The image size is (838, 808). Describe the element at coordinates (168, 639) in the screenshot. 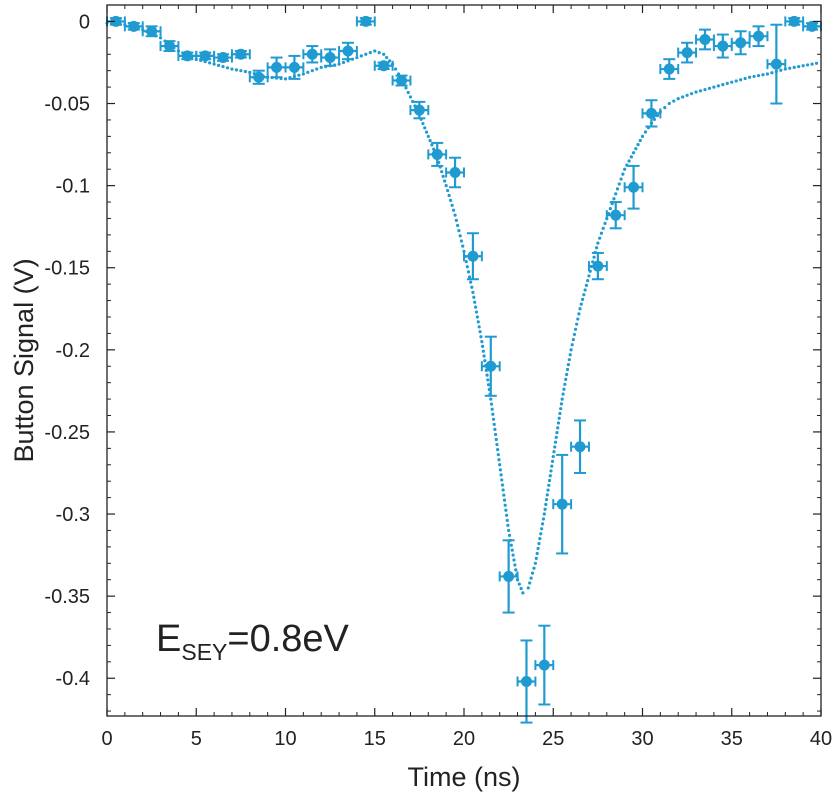

I see `sey-annotation-main: E` at that location.